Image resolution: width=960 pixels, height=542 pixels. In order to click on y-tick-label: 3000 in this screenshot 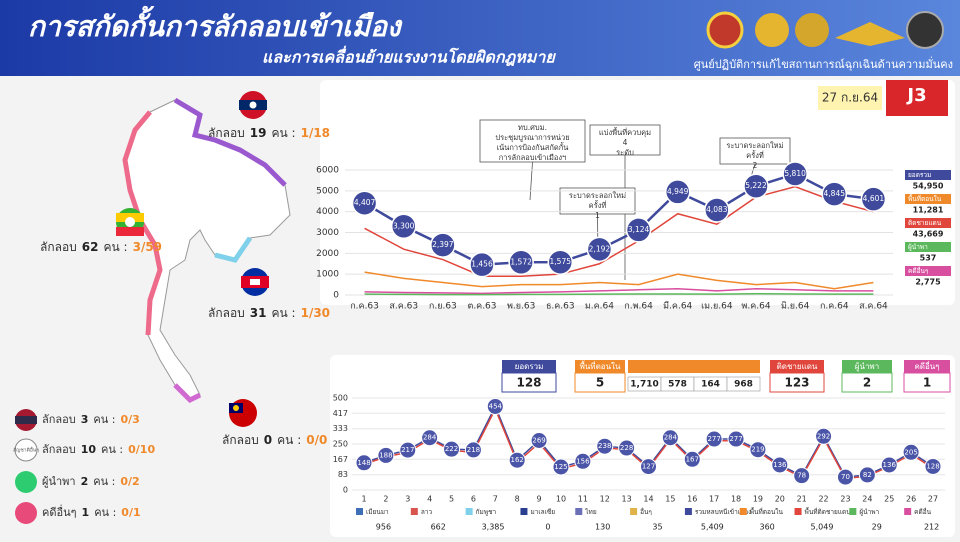, I will do `click(327, 233)`.